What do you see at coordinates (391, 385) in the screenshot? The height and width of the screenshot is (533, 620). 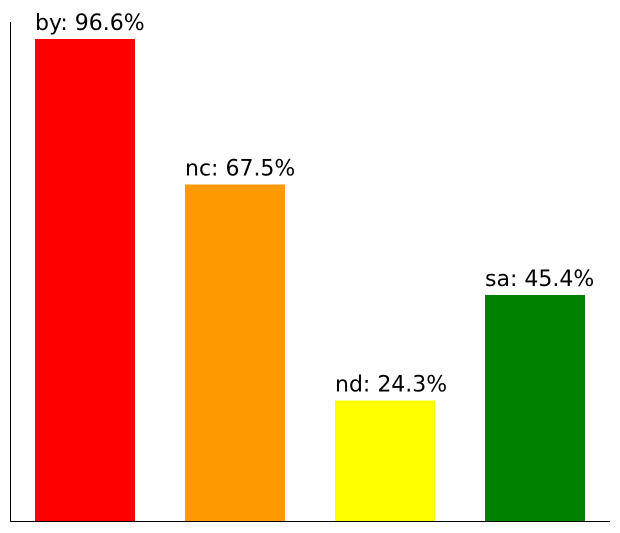 I see `data-label-nd: nd: 24.3%` at bounding box center [391, 385].